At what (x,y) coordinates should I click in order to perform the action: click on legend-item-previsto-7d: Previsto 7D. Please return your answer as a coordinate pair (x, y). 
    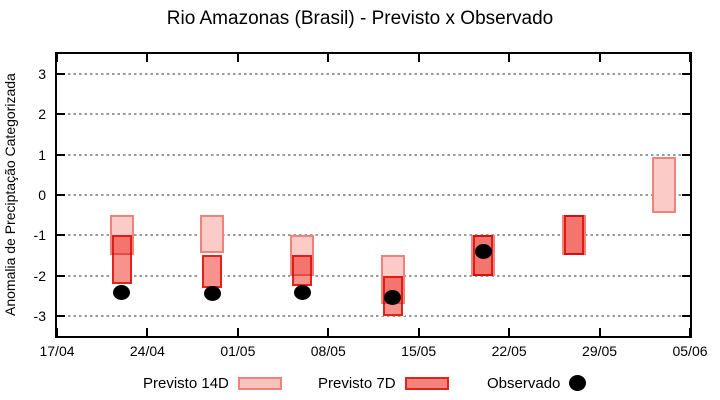
    Looking at the image, I should click on (383, 383).